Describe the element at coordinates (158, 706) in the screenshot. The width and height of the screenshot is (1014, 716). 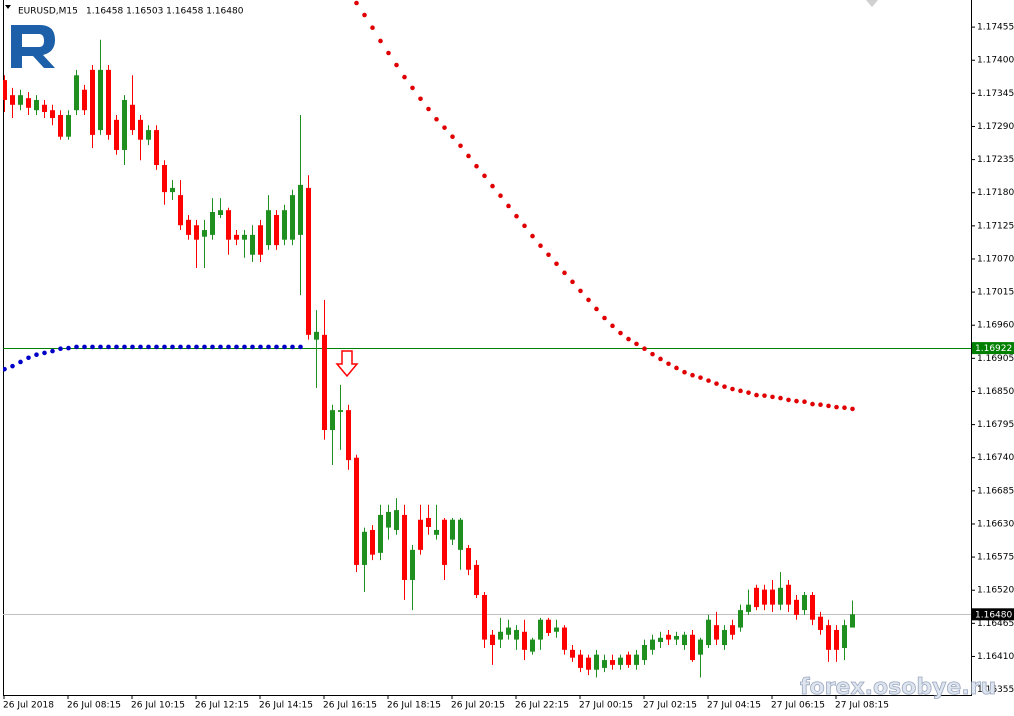
I see `x-tick-label: 26 Jul 10:15` at that location.